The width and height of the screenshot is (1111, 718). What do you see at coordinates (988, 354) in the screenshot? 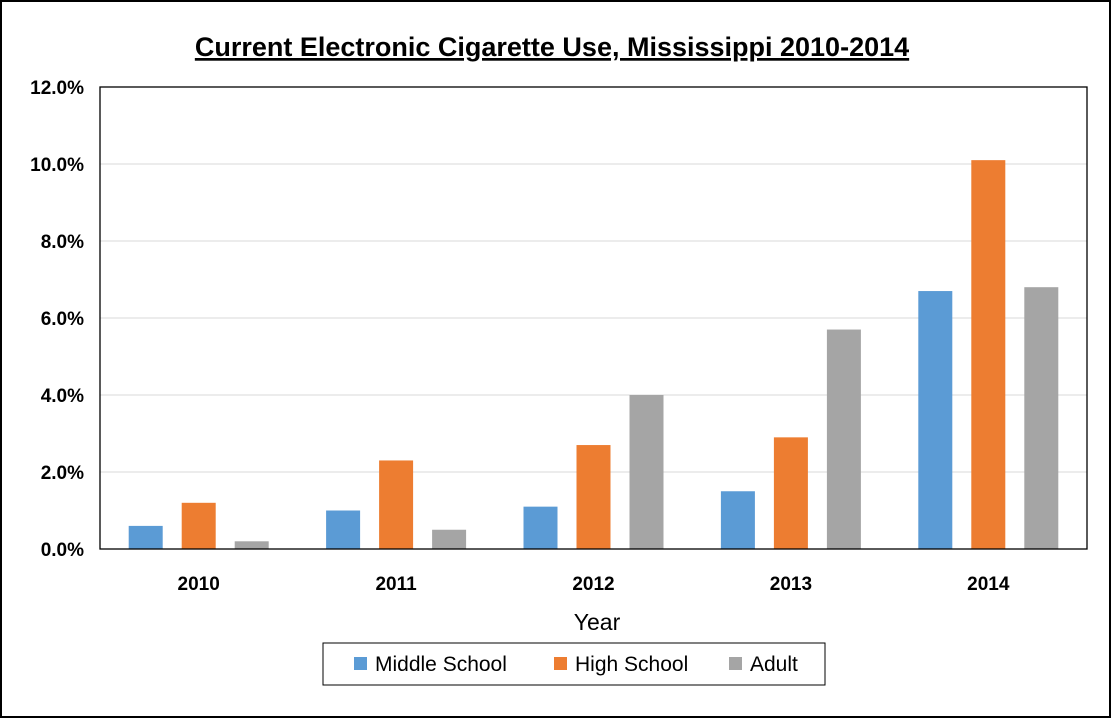
I see `bar-high-school-2014` at bounding box center [988, 354].